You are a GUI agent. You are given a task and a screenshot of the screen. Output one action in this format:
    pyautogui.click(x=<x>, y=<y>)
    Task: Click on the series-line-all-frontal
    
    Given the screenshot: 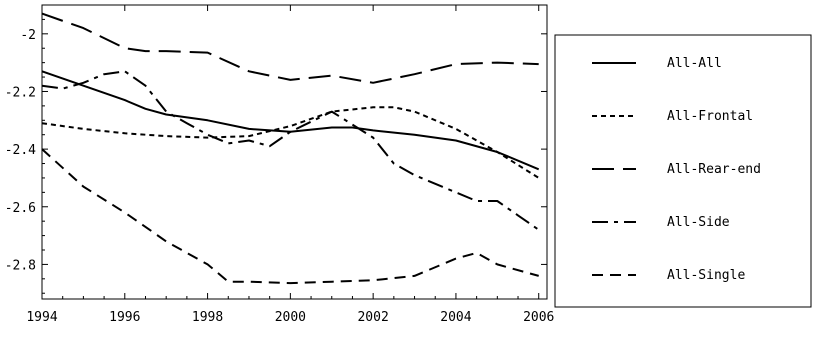 What is the action you would take?
    pyautogui.click(x=290, y=142)
    